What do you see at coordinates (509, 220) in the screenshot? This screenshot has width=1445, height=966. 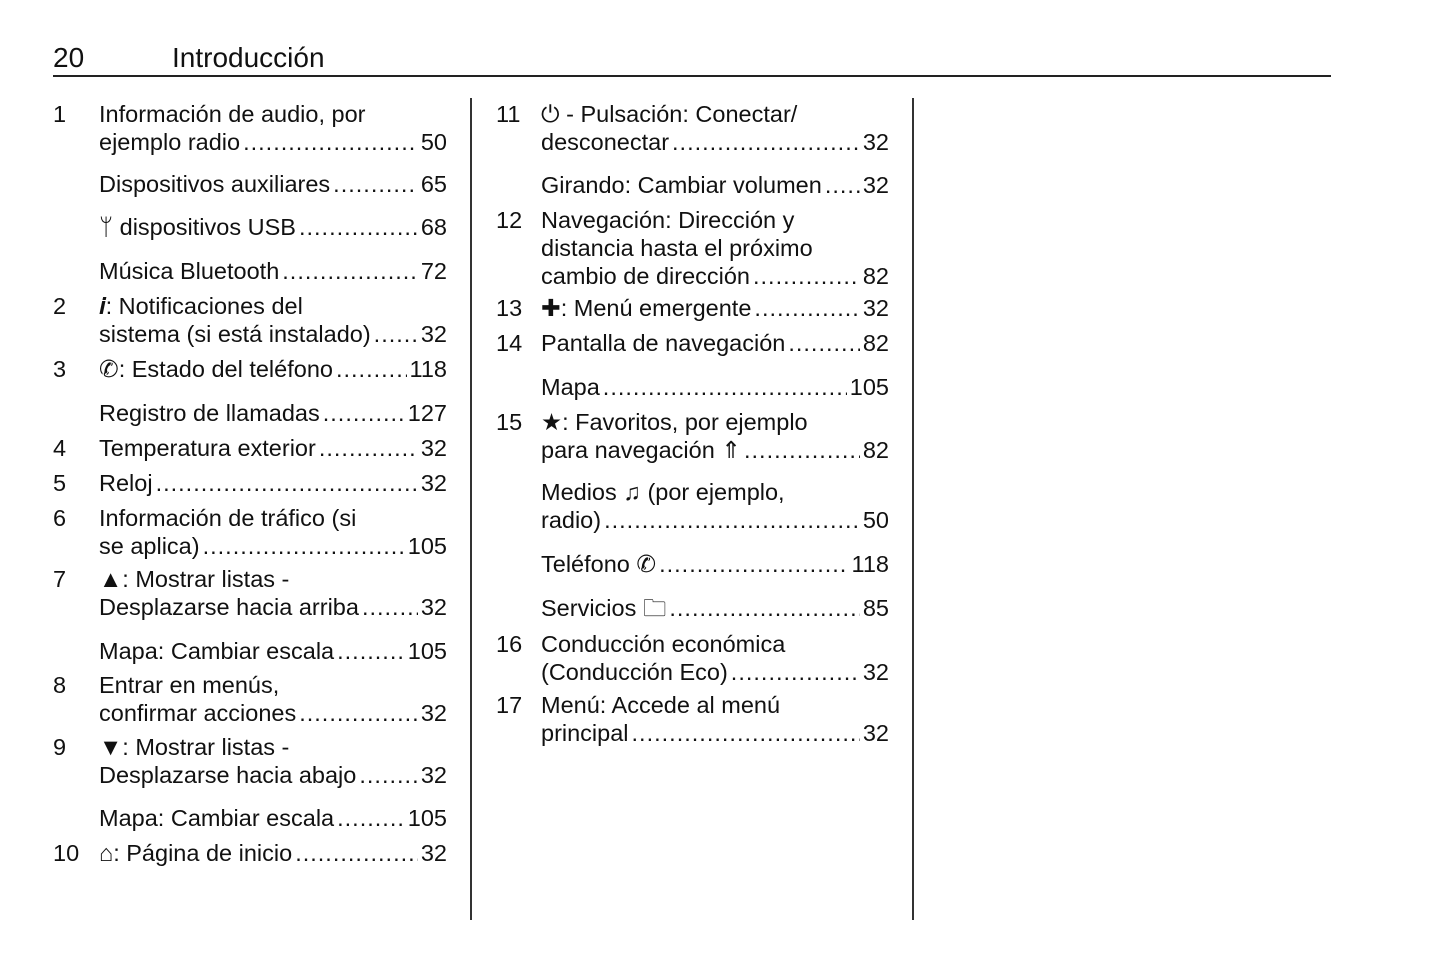 I see `entry-number: 12` at bounding box center [509, 220].